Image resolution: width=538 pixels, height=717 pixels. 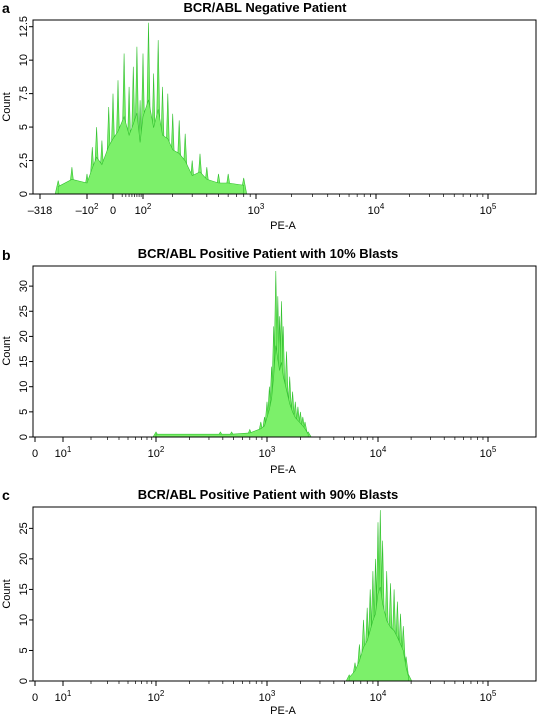 What do you see at coordinates (24, 26) in the screenshot?
I see `y-tick-label: 12.5` at bounding box center [24, 26].